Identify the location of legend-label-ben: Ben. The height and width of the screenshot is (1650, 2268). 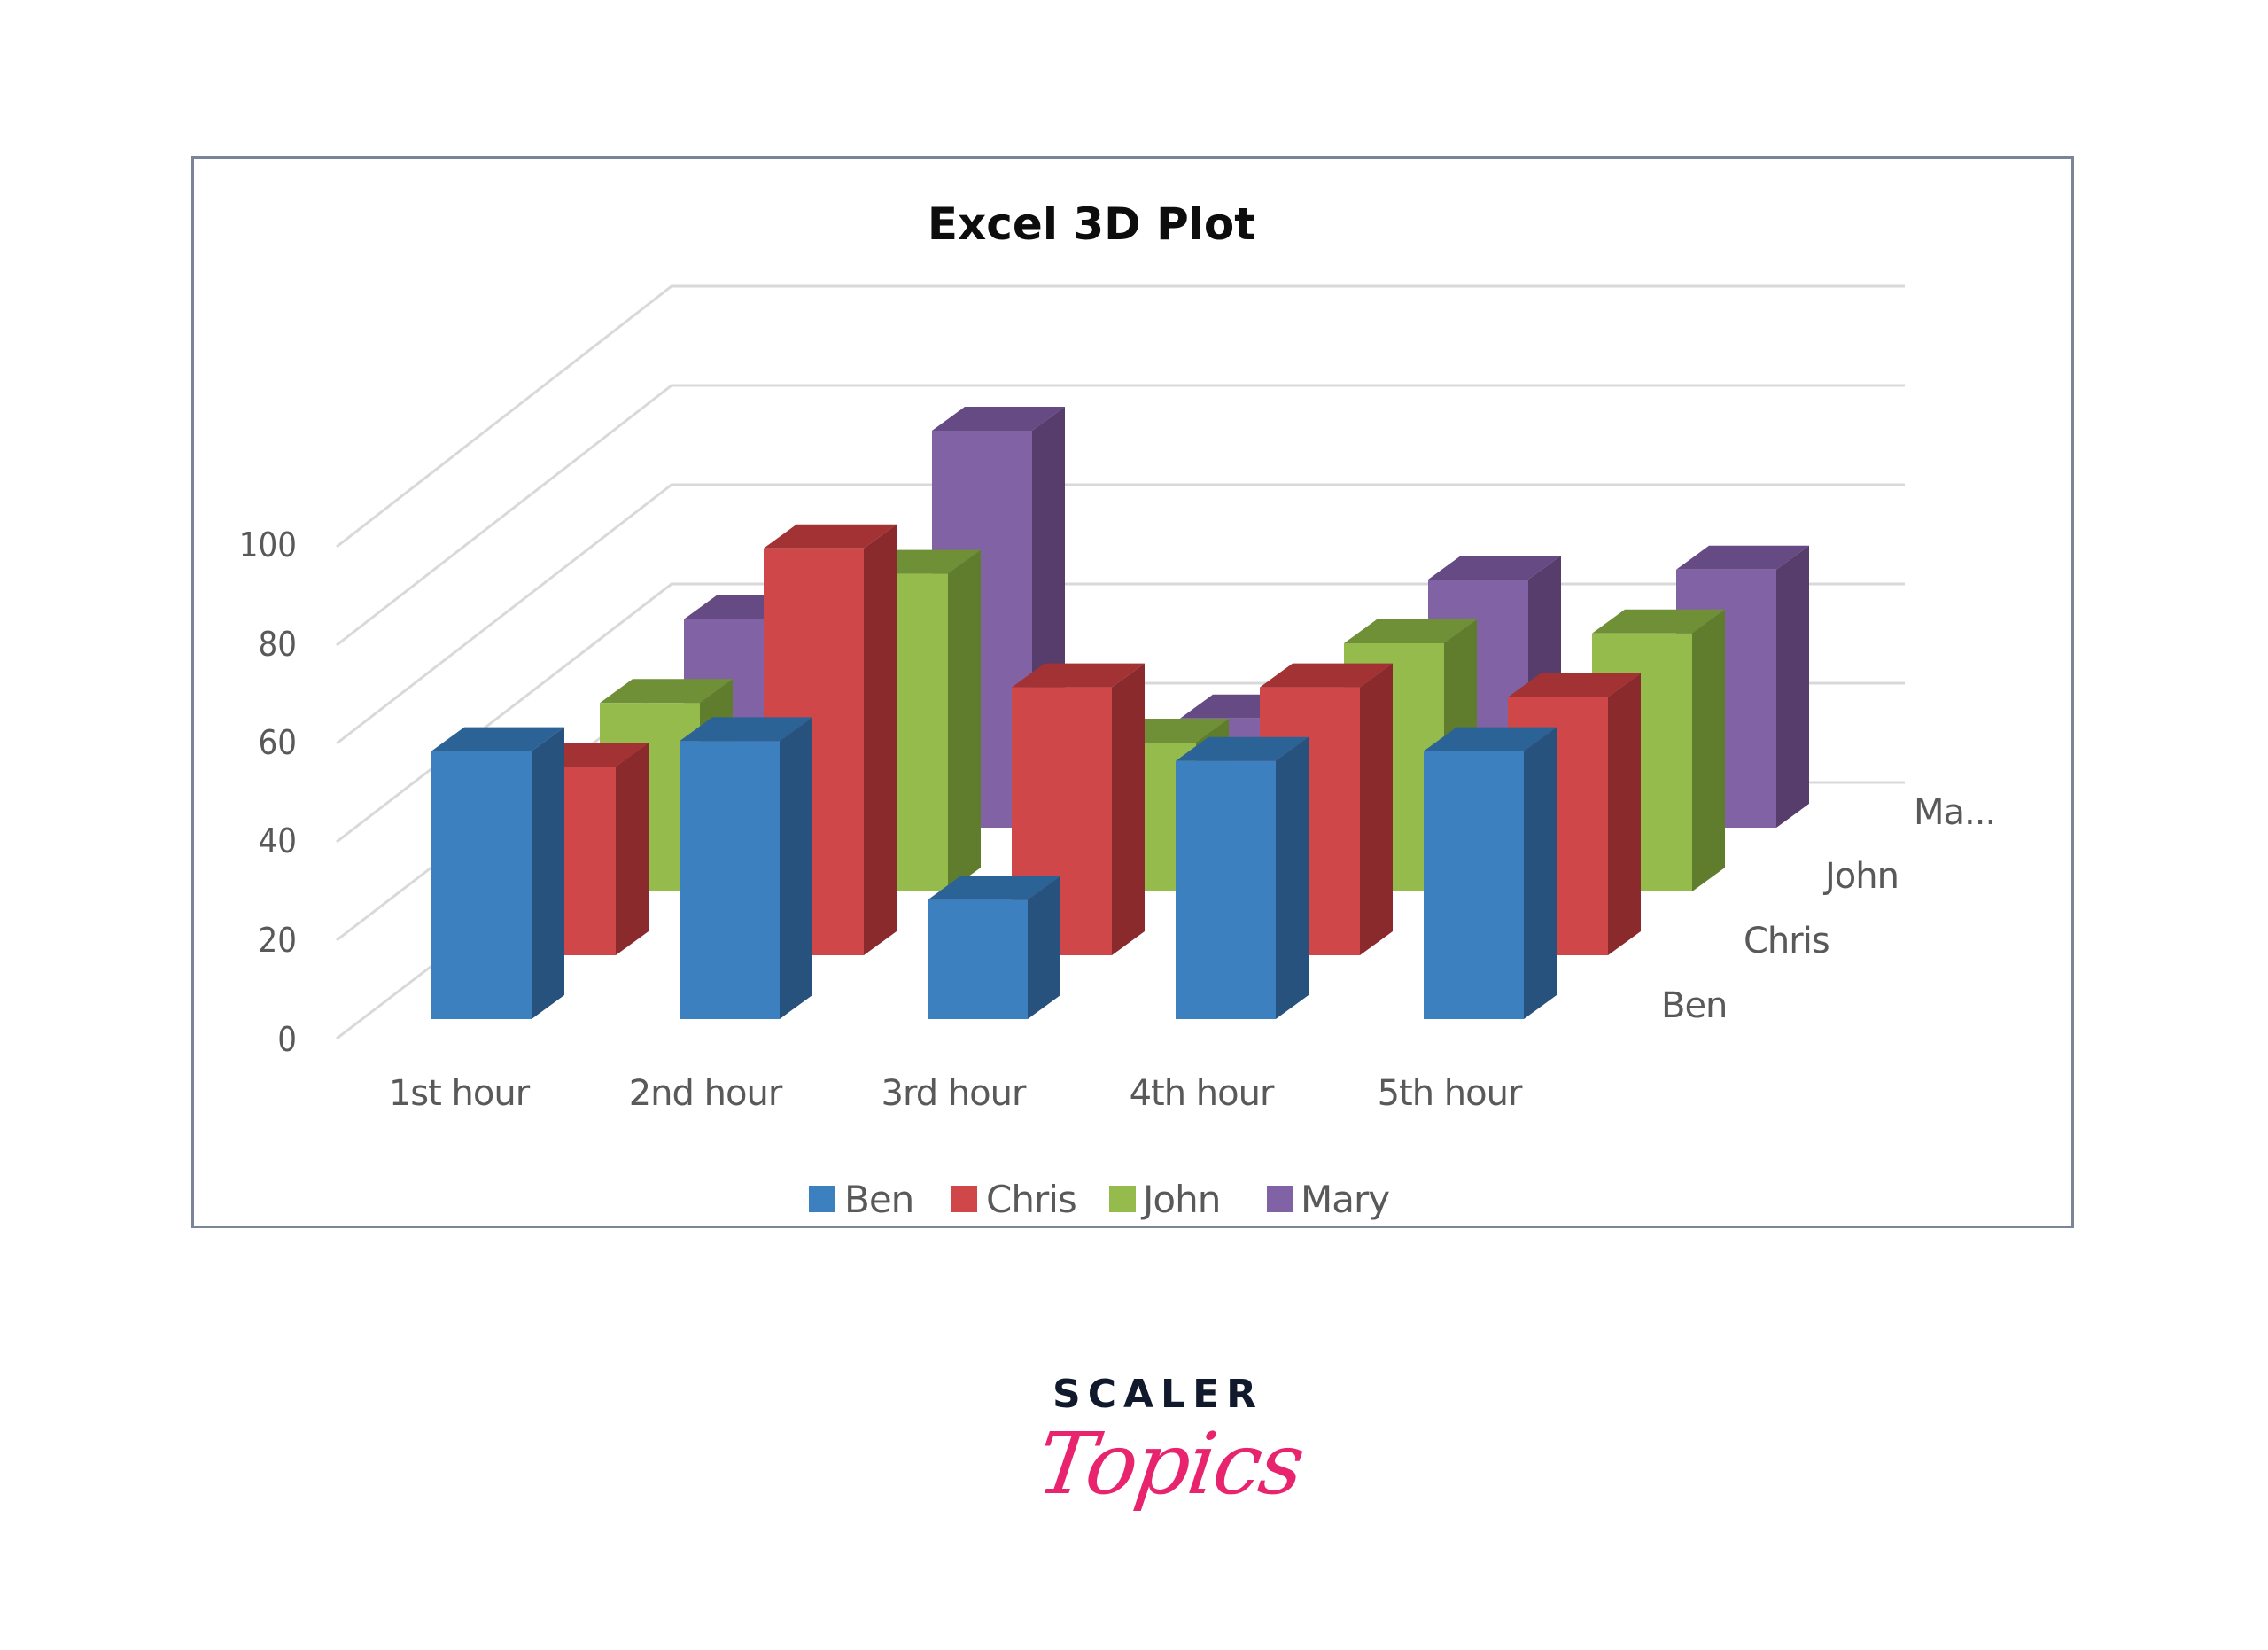
(878, 1199).